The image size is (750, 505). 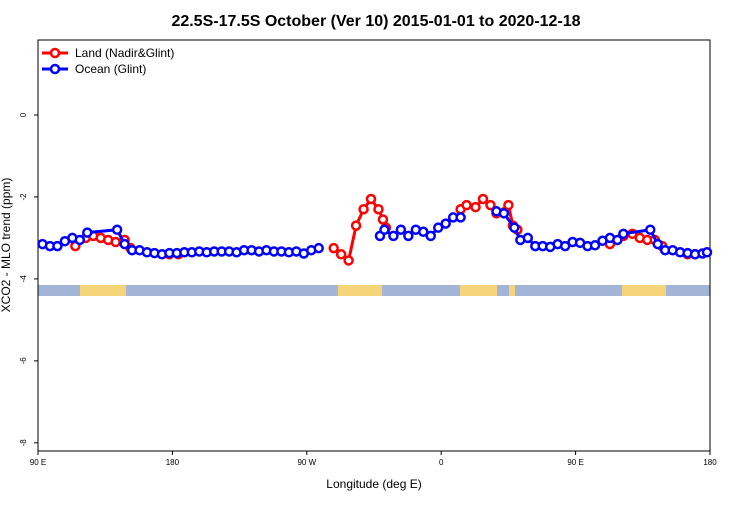 What do you see at coordinates (110, 69) in the screenshot?
I see `legend-label: Ocean (Glint)` at bounding box center [110, 69].